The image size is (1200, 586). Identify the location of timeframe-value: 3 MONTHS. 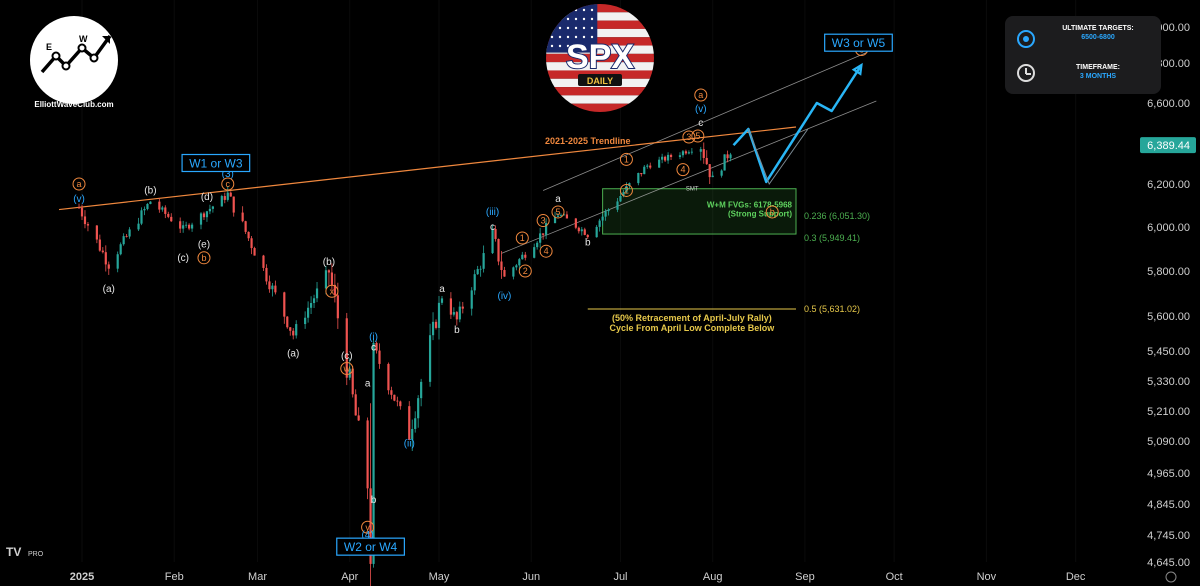
(1098, 76).